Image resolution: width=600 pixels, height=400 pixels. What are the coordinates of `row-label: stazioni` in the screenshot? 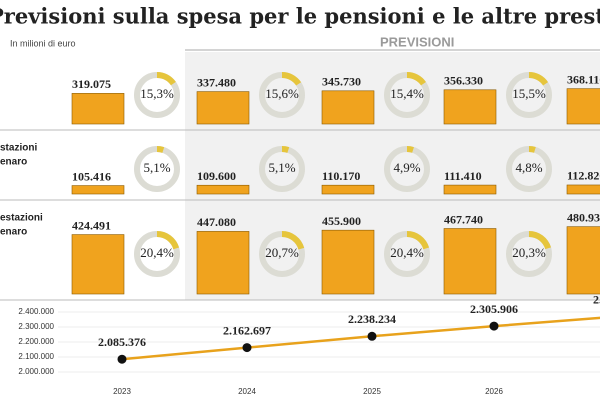 It's located at (18, 148).